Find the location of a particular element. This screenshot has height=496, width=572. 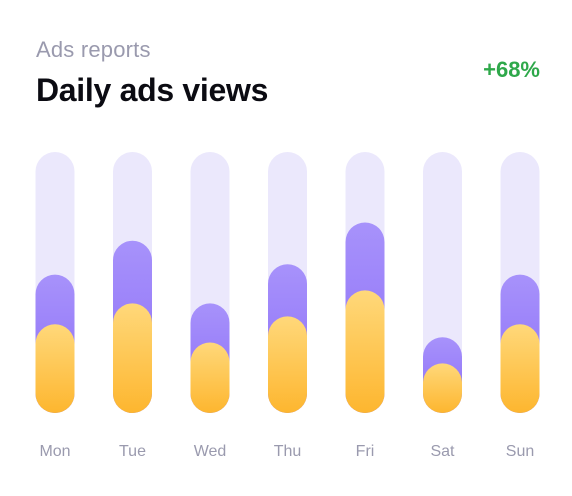

x-tick-label: Sun is located at coordinates (520, 451).